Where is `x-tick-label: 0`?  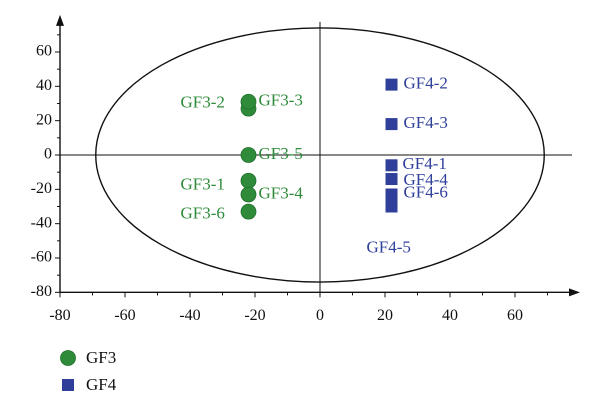 x-tick-label: 0 is located at coordinates (320, 315).